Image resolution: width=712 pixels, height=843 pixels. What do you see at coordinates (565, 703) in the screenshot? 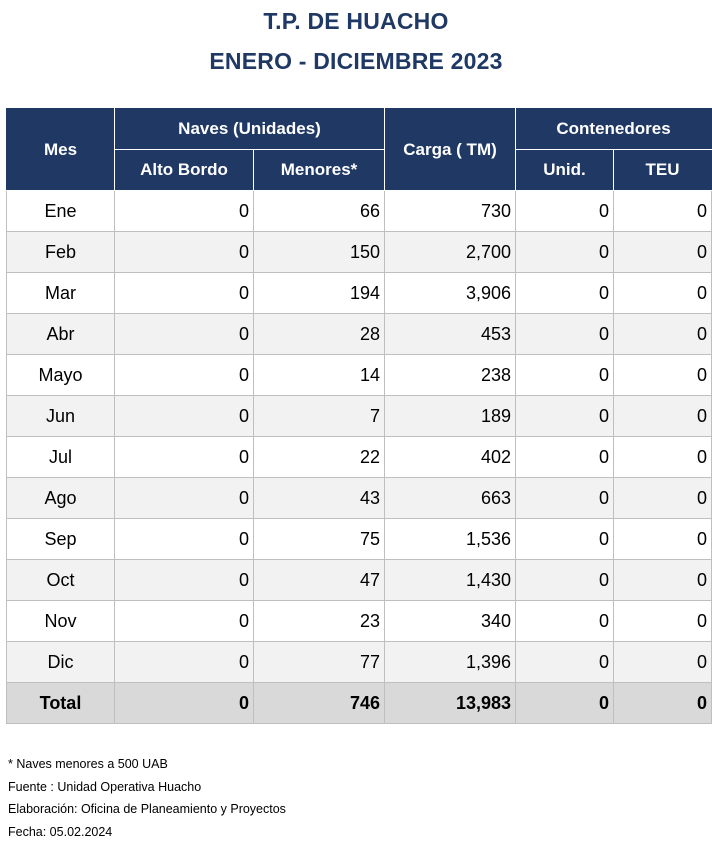
I see `cell-total-unid: 0` at bounding box center [565, 703].